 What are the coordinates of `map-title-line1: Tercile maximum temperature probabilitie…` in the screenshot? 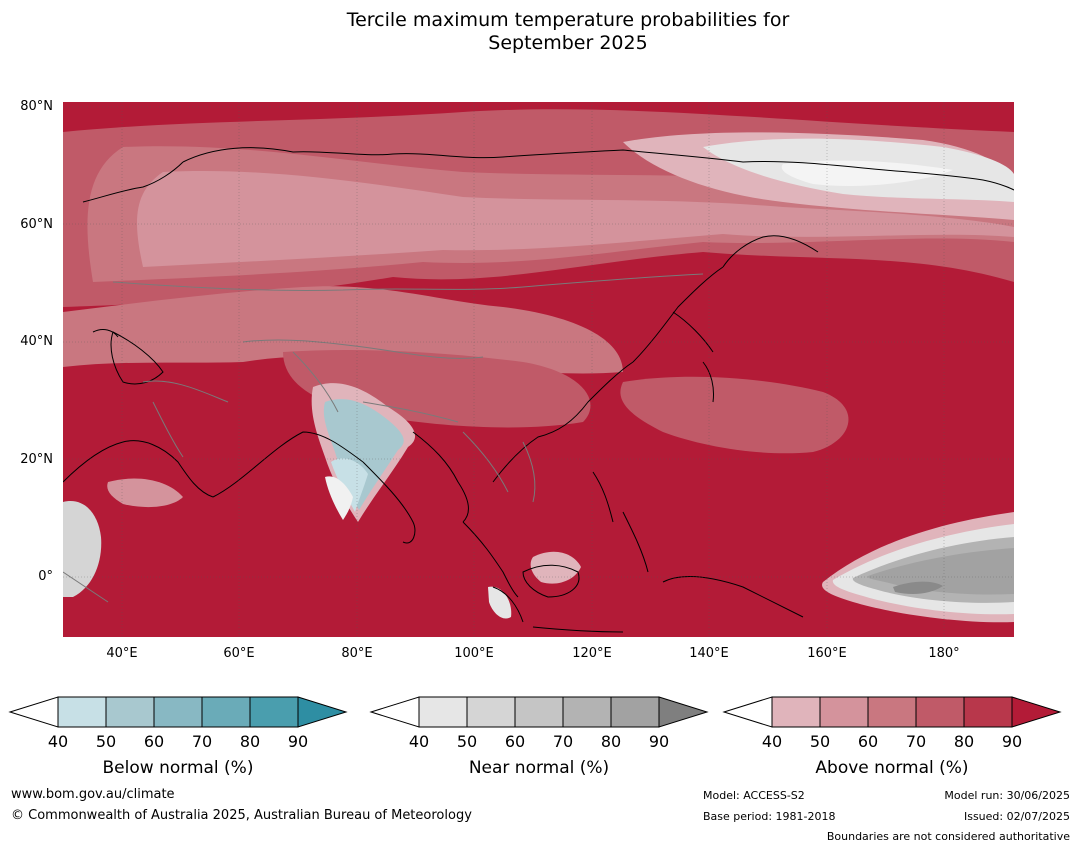 It's located at (568, 20).